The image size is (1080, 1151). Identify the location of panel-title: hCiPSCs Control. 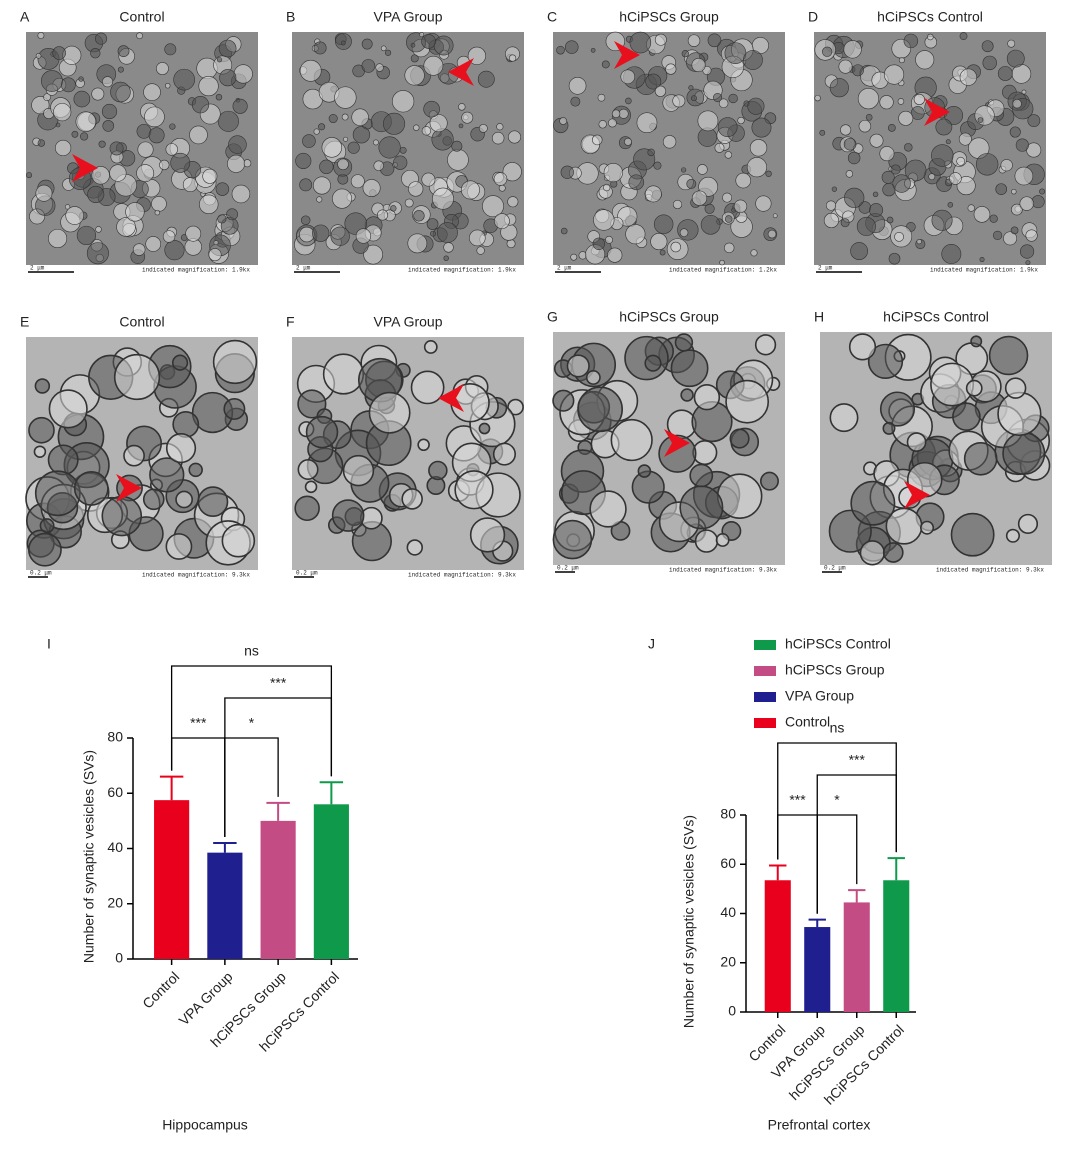
(930, 17).